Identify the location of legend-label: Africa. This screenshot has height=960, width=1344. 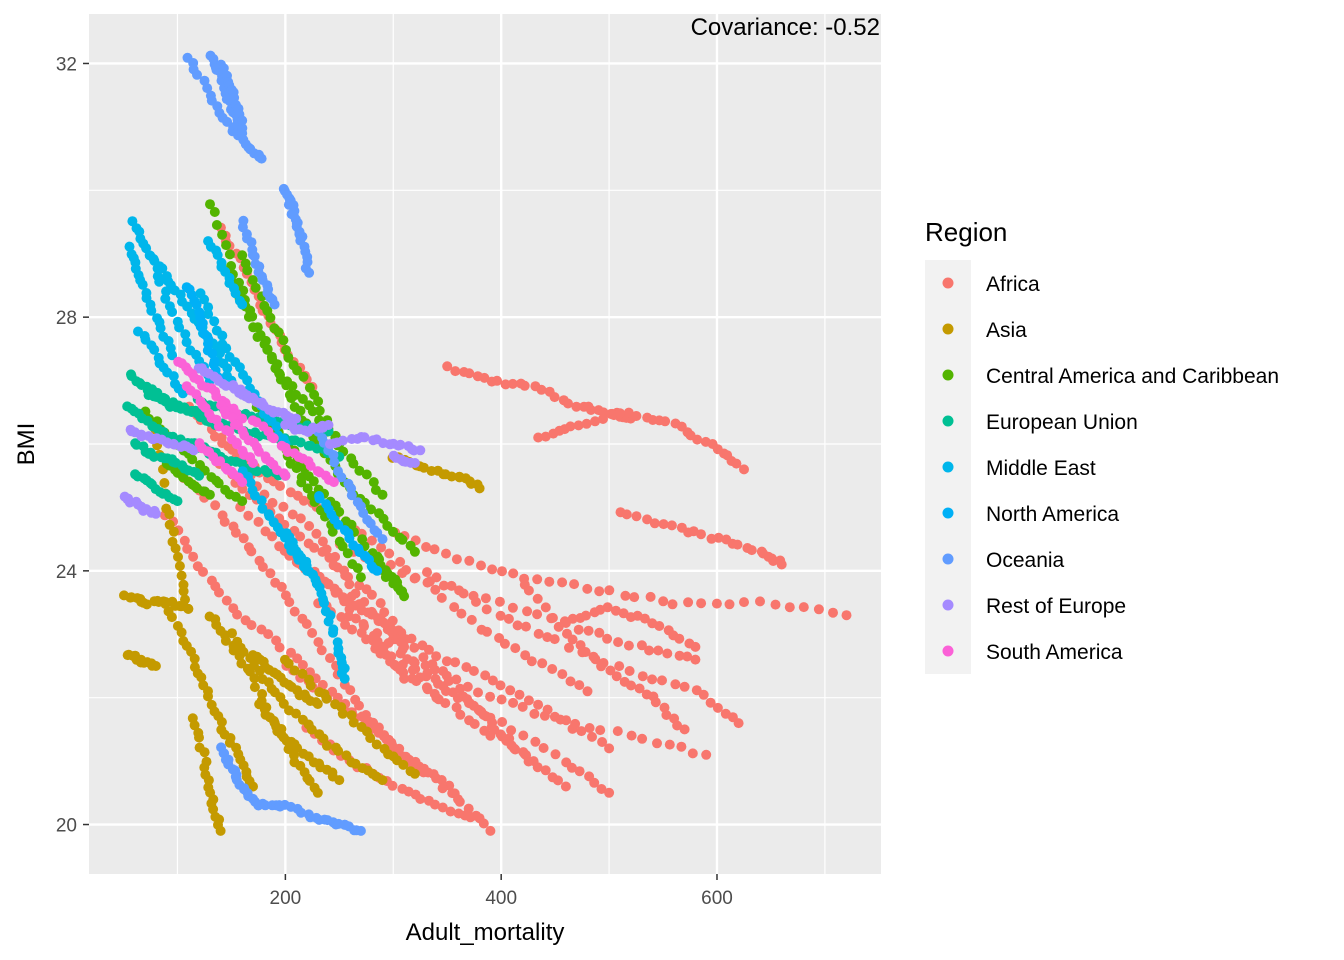
(1013, 284).